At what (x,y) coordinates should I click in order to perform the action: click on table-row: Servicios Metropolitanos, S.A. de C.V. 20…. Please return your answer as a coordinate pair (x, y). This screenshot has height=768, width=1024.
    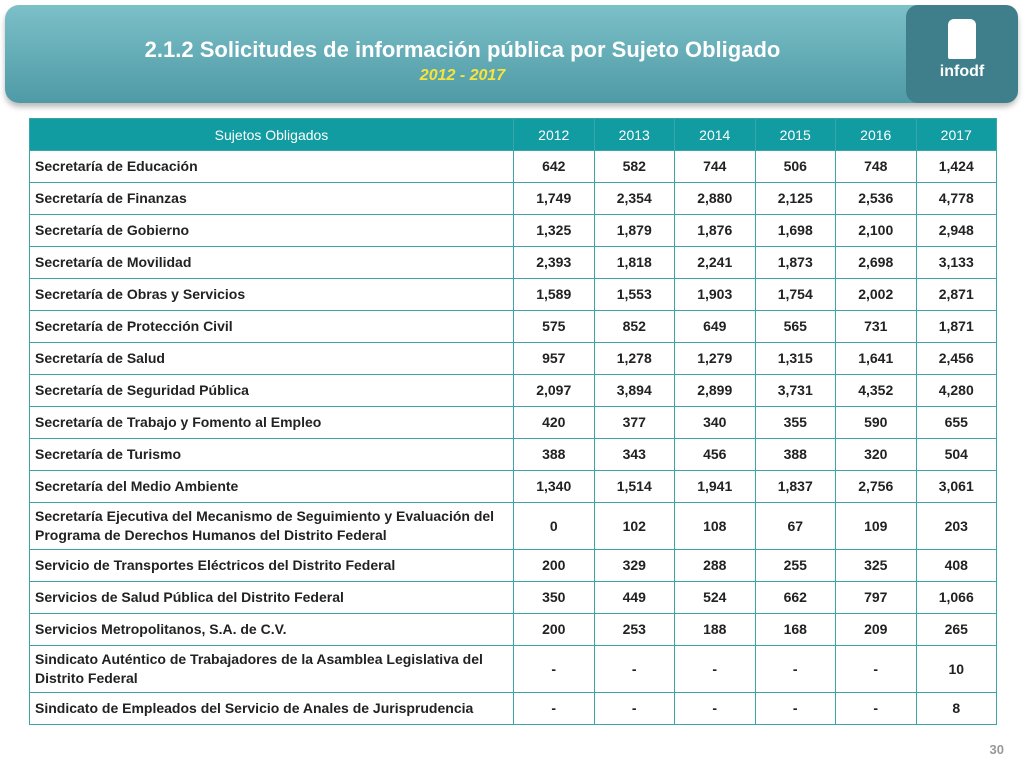
    Looking at the image, I should click on (513, 629).